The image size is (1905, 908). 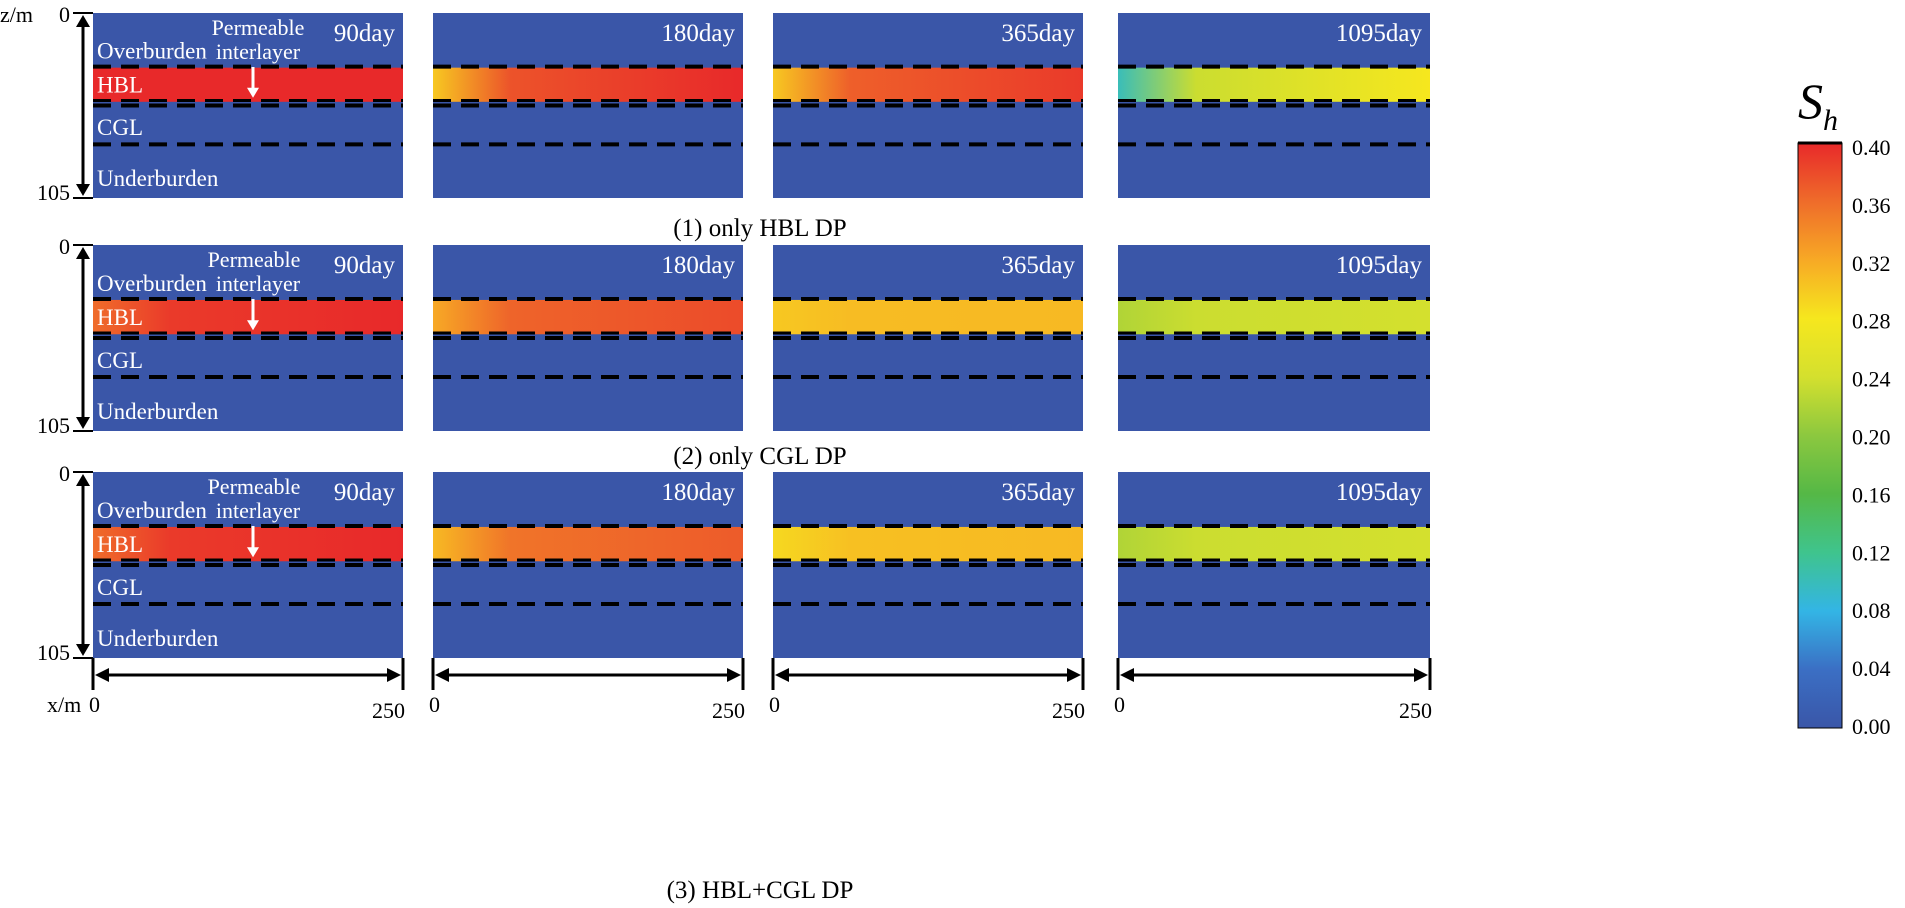 I want to click on colorbar-tick-label: 0.20, so click(x=1871, y=437).